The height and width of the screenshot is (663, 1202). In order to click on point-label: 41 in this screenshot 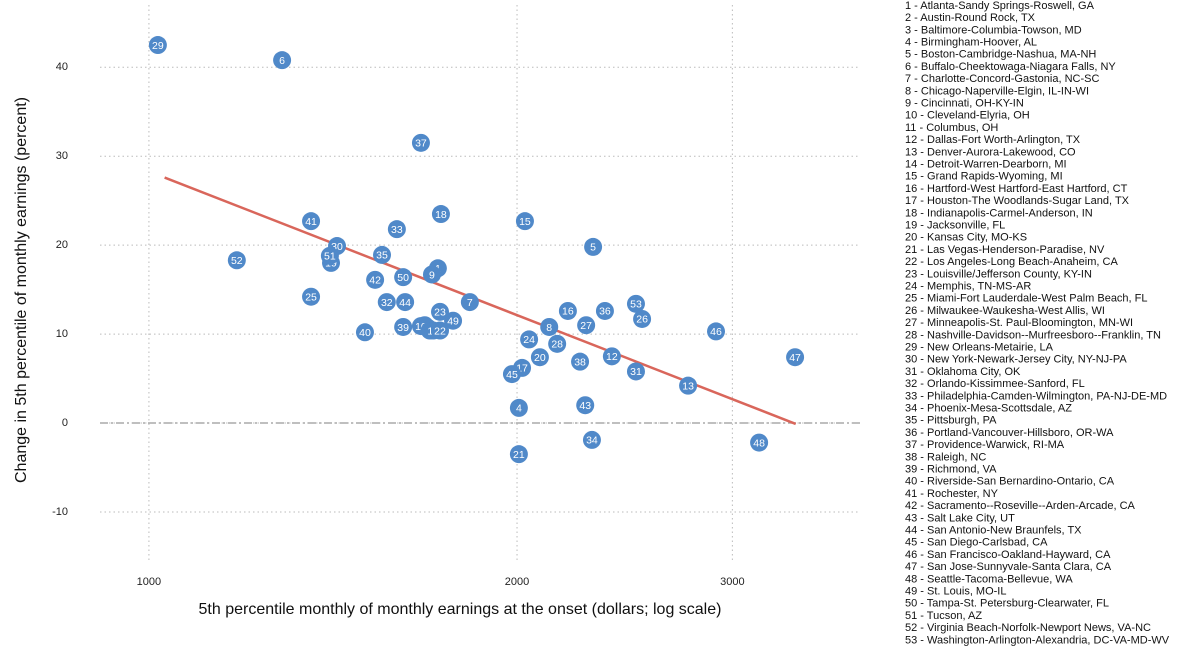, I will do `click(311, 222)`.